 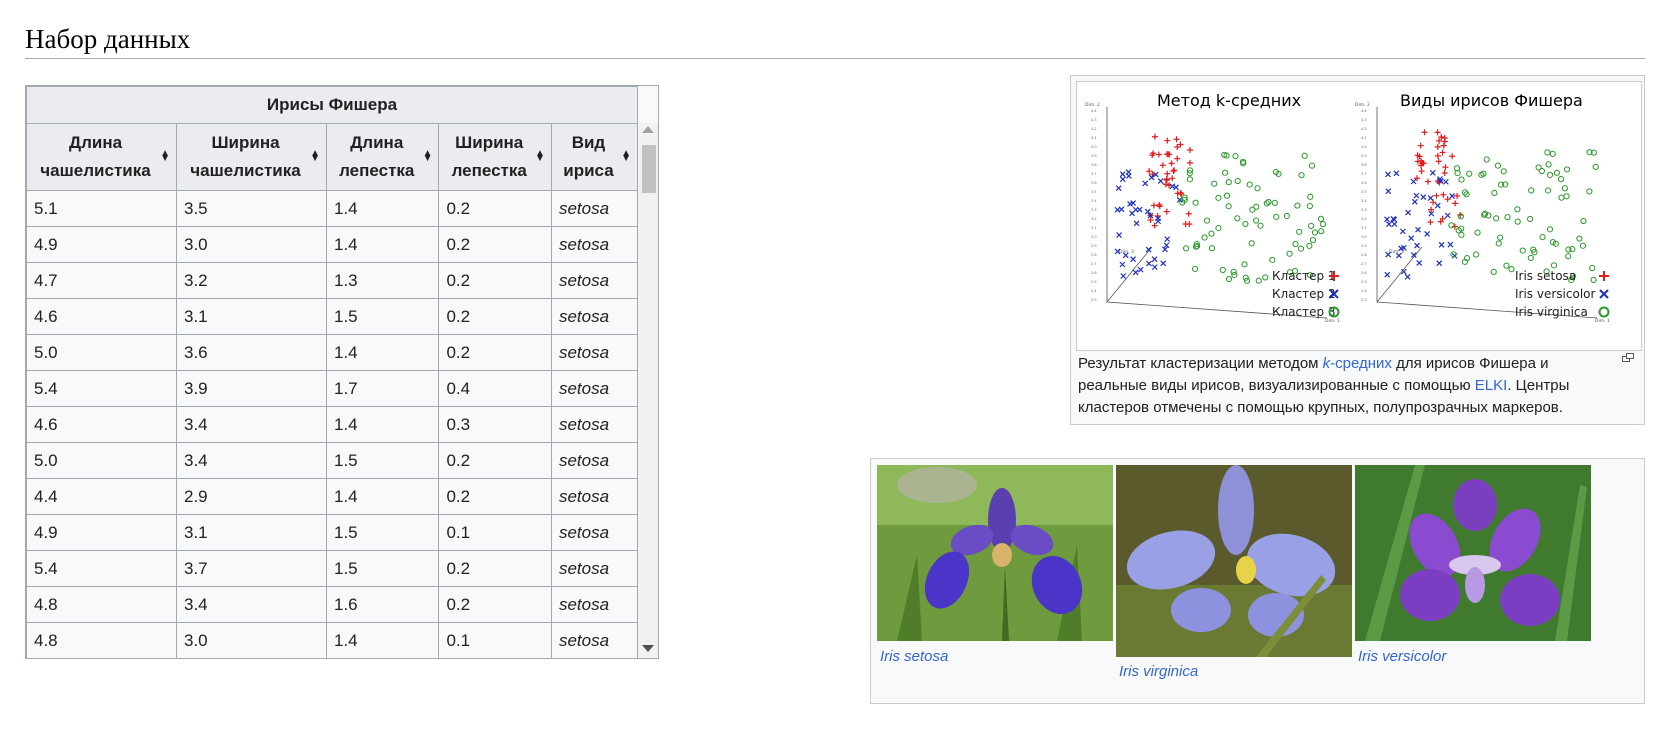 I want to click on iris-virginica-photo, so click(x=1234, y=561).